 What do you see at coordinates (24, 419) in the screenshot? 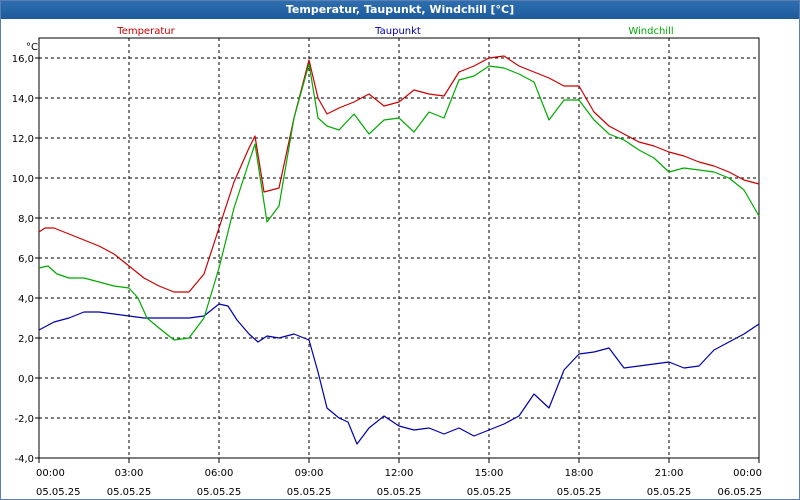
I see `y-tick-label: -2,0` at bounding box center [24, 419].